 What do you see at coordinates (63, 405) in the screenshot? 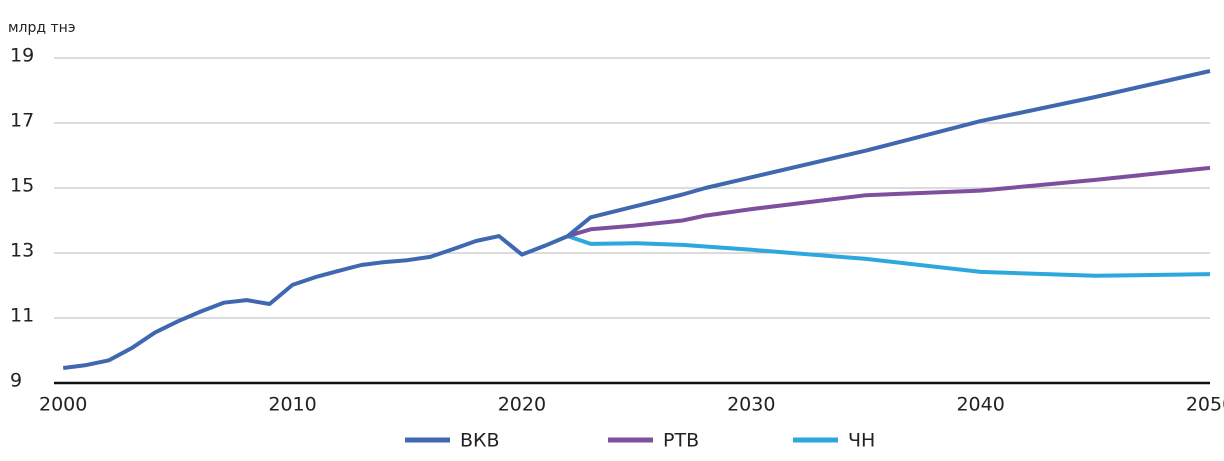
I see `x-tick-label: 2000` at bounding box center [63, 405].